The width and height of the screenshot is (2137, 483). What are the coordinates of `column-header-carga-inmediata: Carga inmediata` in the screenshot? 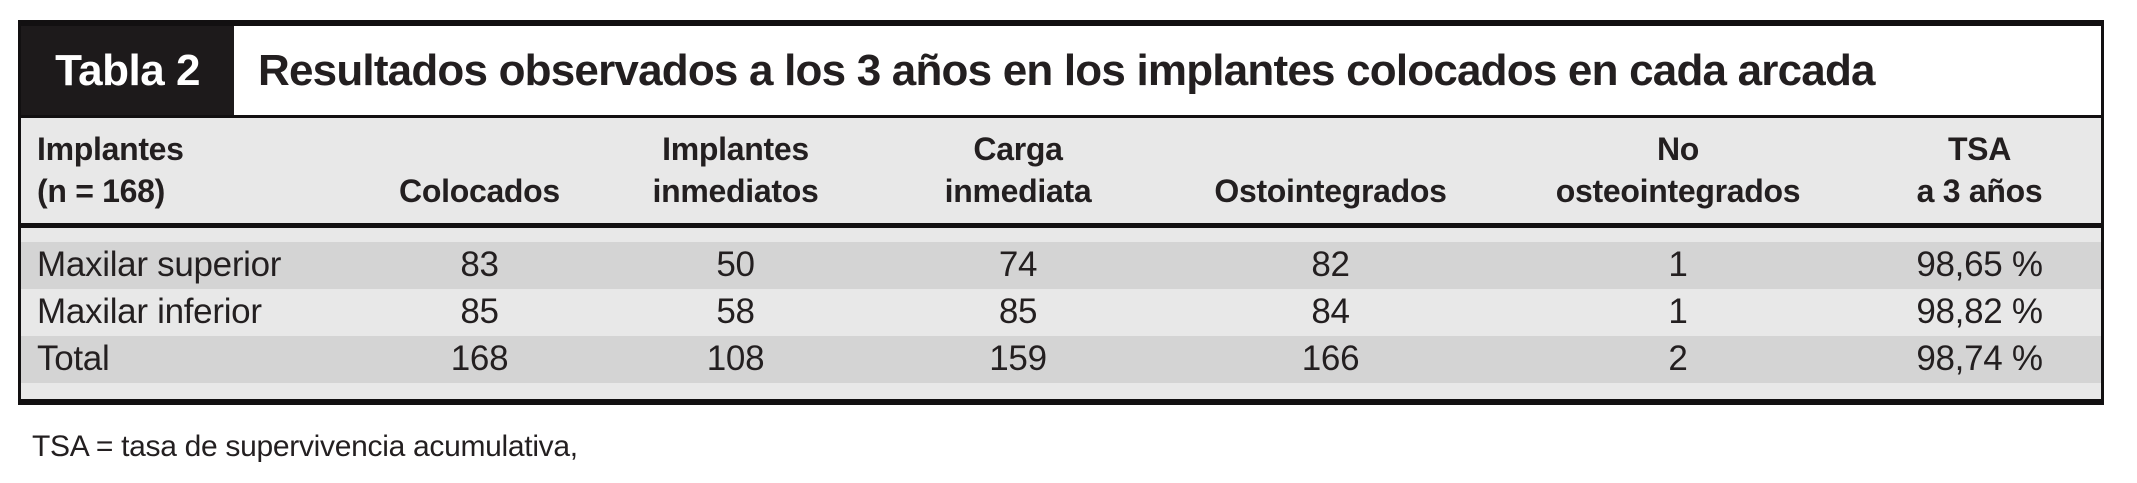 It's located at (1018, 173).